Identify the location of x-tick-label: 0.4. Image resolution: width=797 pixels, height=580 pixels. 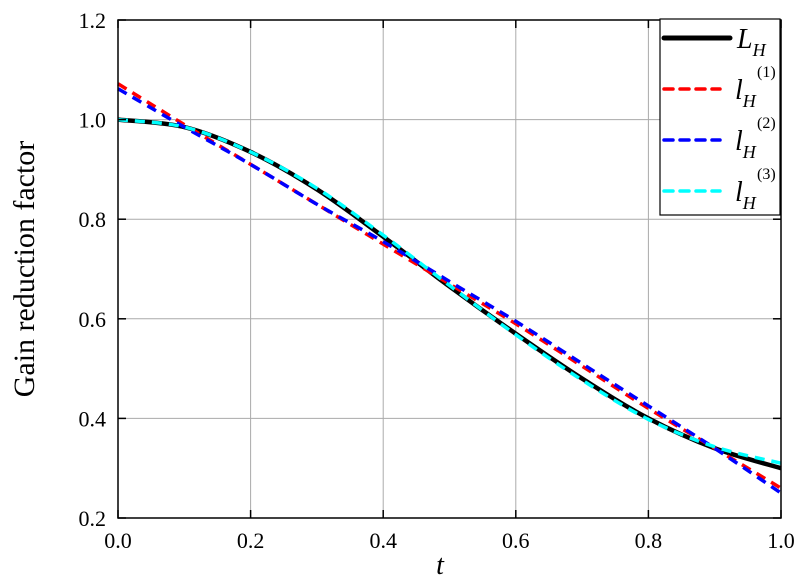
(383, 540).